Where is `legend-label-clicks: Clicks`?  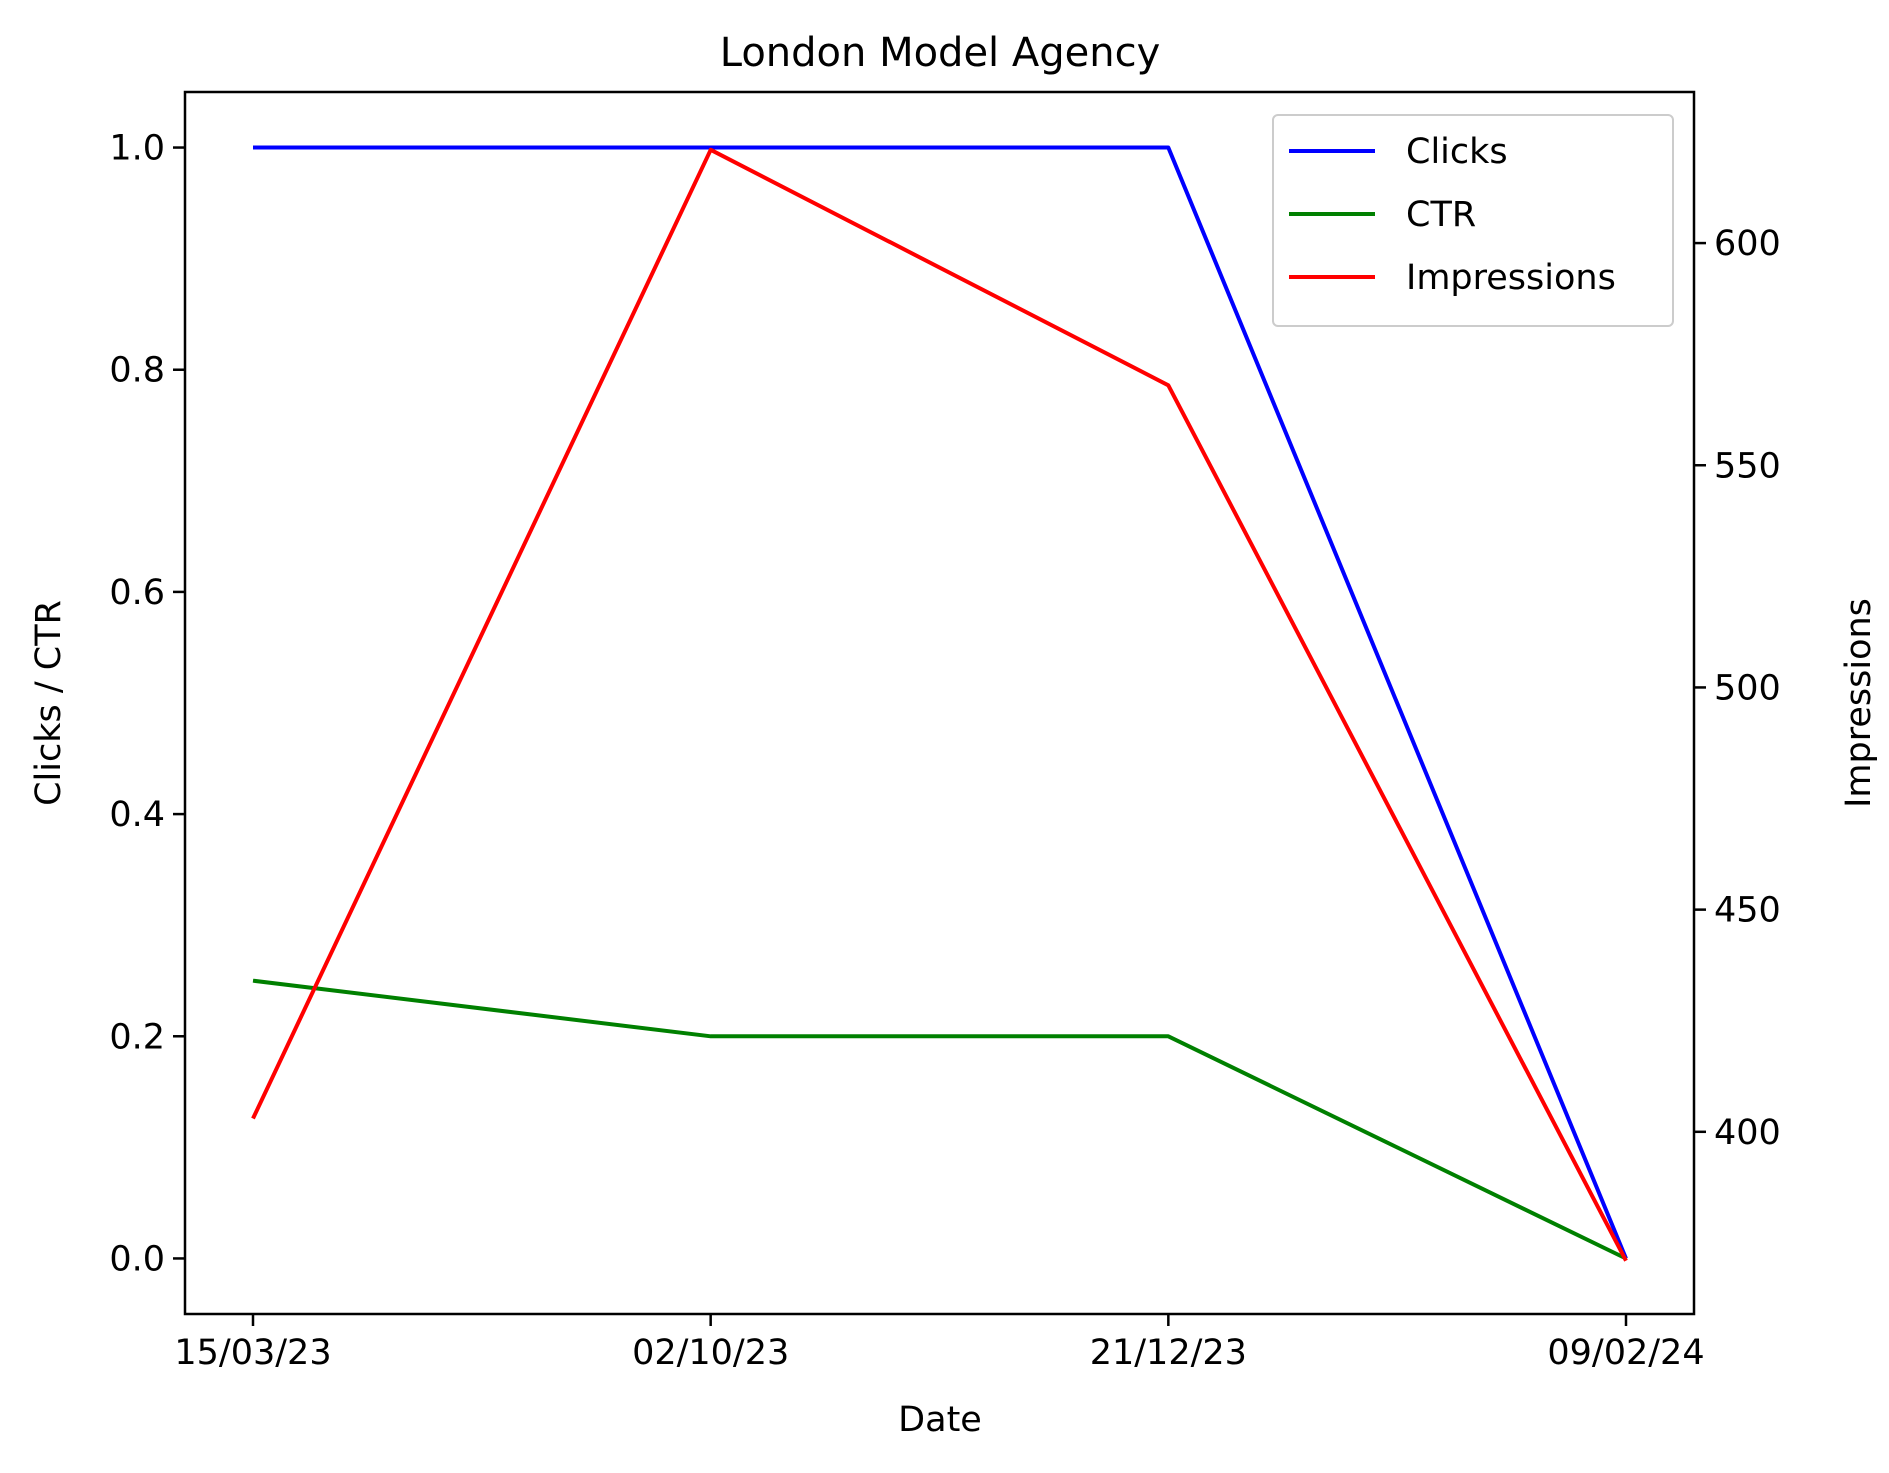 legend-label-clicks: Clicks is located at coordinates (1457, 152).